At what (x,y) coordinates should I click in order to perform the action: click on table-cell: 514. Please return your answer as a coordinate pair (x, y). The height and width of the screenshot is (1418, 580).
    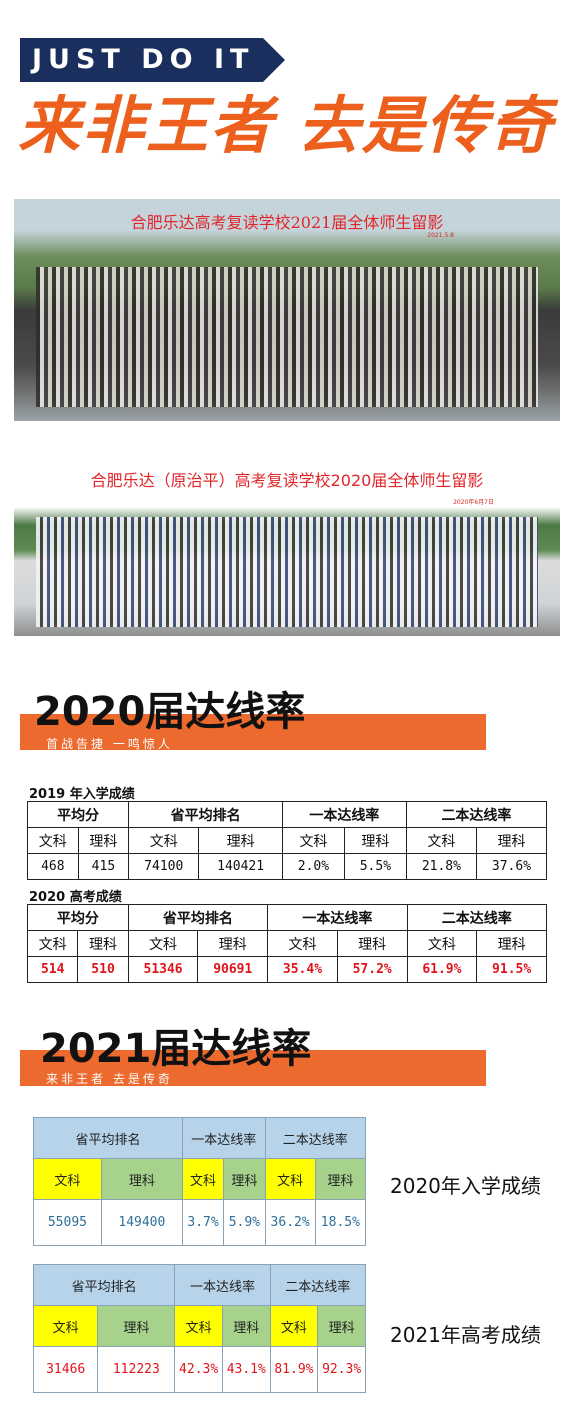
    Looking at the image, I should click on (52, 969).